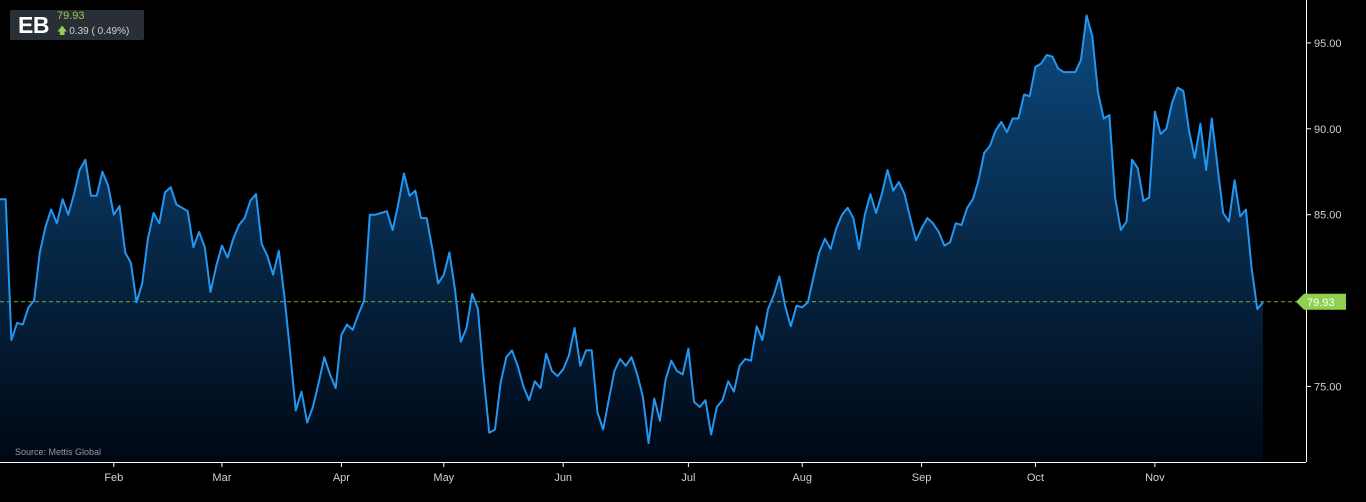 The width and height of the screenshot is (1366, 502). Describe the element at coordinates (58, 452) in the screenshot. I see `source-attribution: Source: Mettis Global` at that location.